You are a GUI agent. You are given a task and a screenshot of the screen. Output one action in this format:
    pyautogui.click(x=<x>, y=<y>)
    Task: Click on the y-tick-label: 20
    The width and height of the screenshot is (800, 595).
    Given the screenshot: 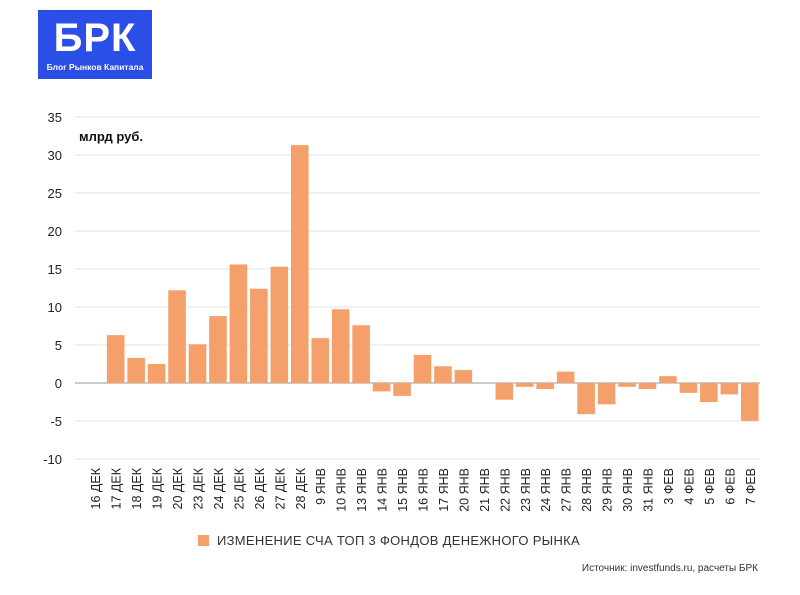 What is the action you would take?
    pyautogui.click(x=55, y=231)
    